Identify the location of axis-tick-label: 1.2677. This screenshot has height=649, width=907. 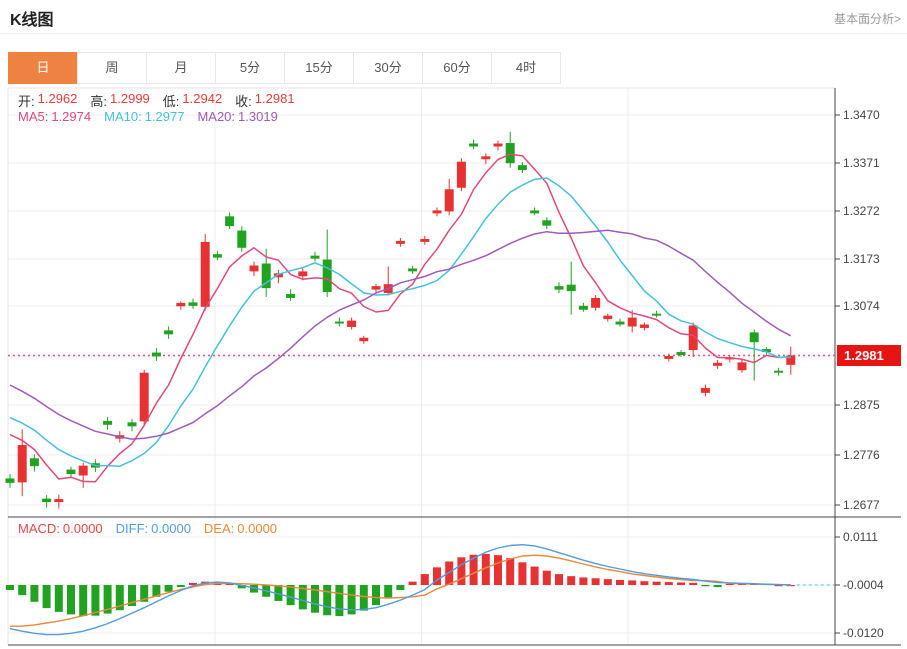
(861, 505).